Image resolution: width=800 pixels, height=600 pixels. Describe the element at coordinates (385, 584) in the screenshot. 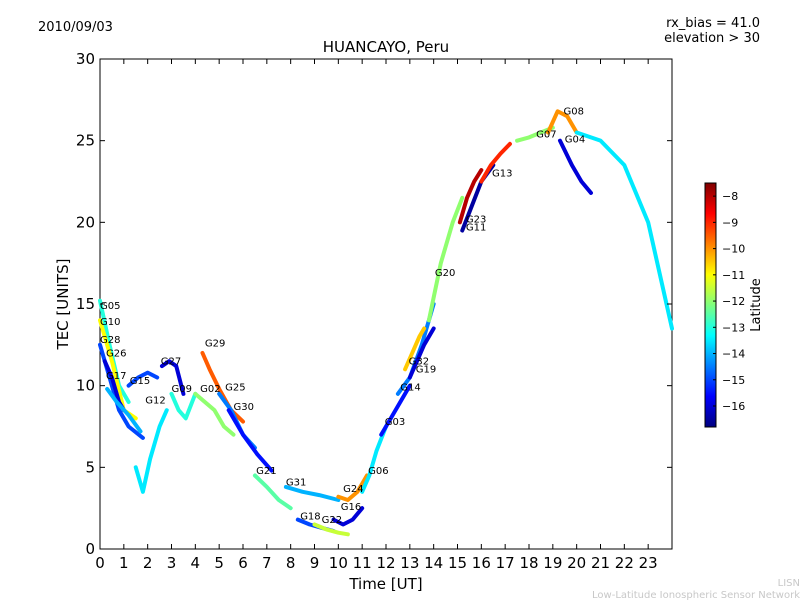

I see `x-axis-label: Time [UT]` at that location.